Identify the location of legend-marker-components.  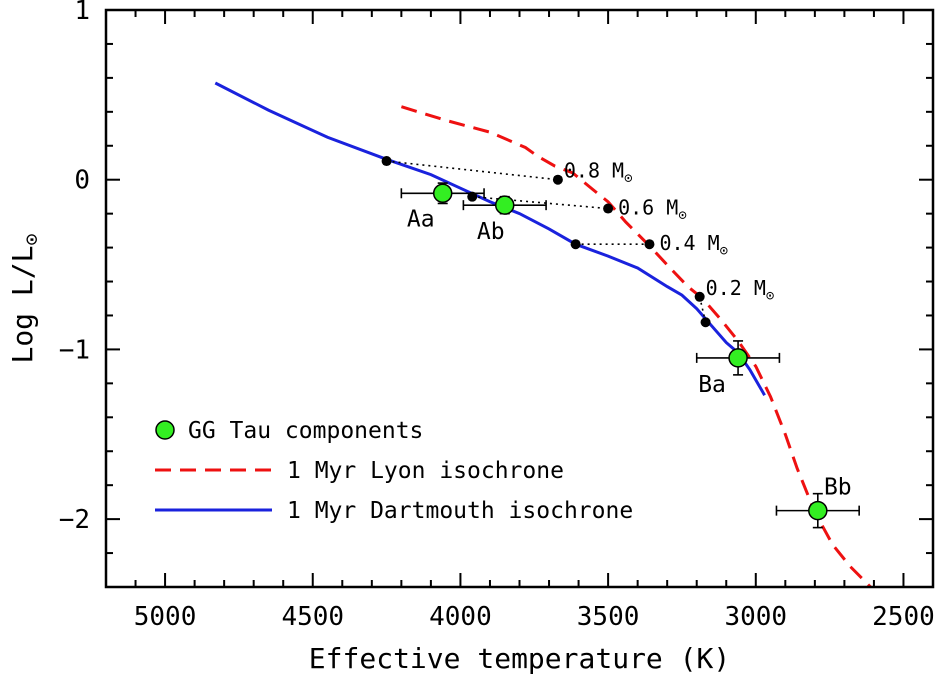
(165, 430).